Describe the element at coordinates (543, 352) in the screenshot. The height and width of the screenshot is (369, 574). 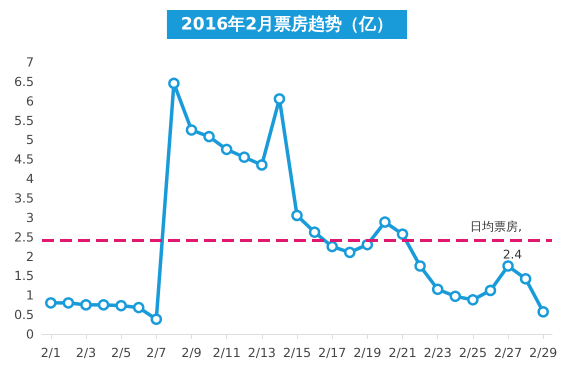
I see `x-tick-label: 2/29` at that location.